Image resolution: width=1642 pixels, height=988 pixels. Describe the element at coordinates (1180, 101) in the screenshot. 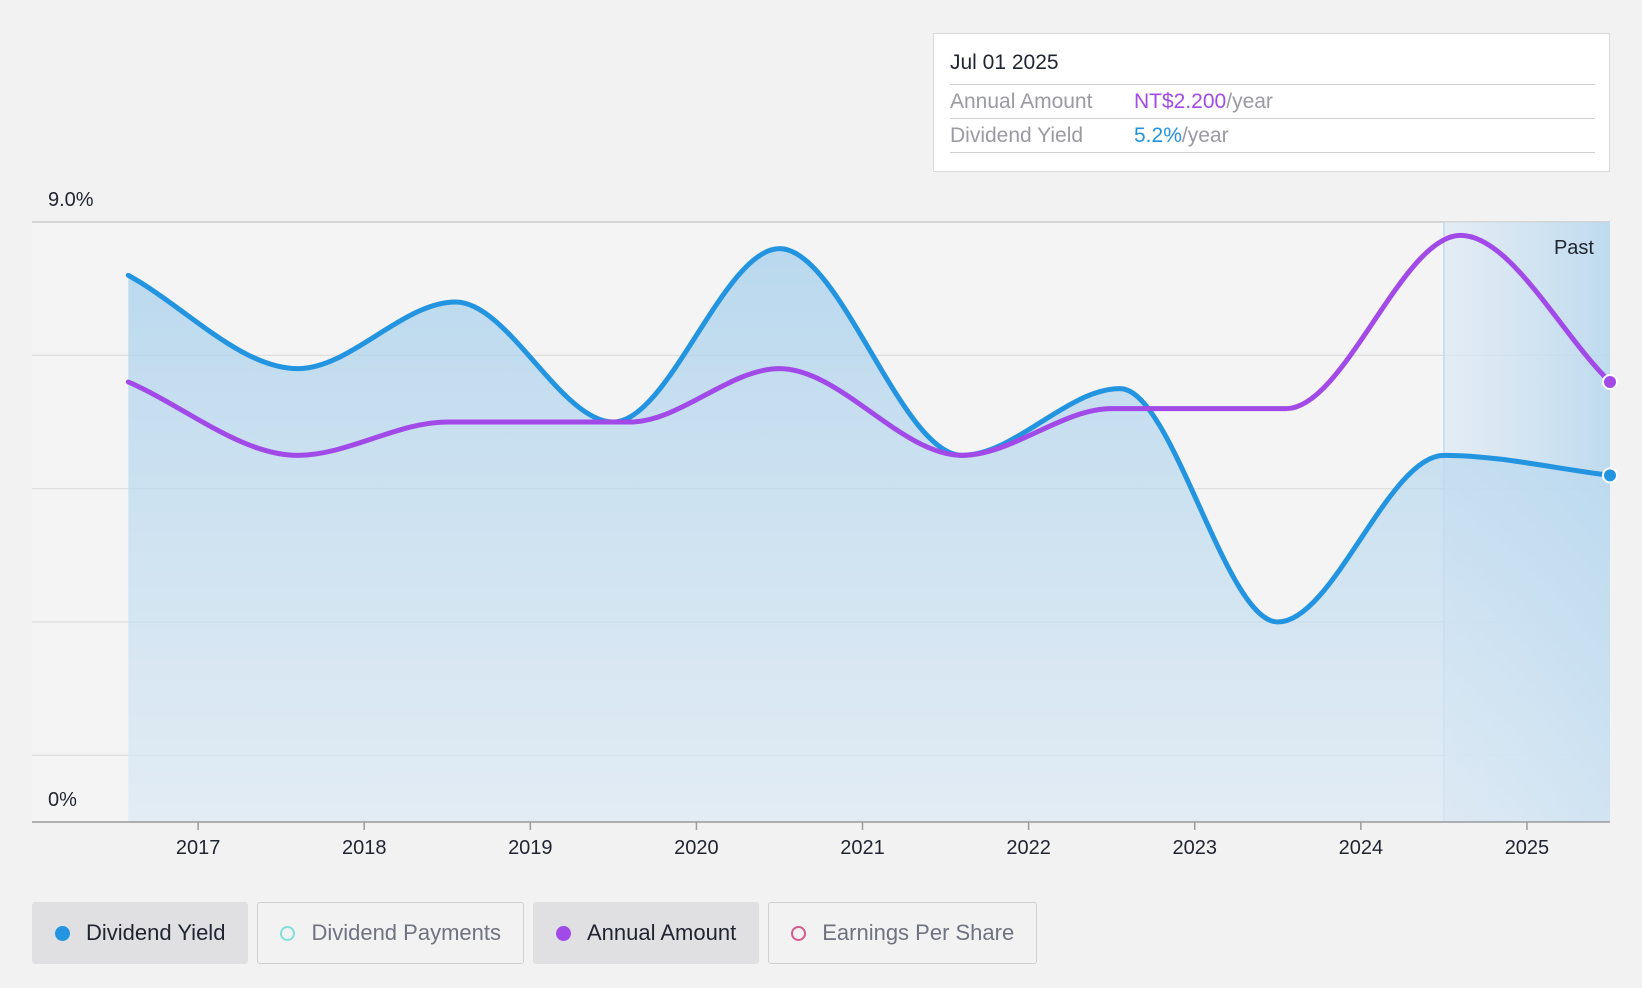

I see `tooltip-value: NT$2.200` at that location.